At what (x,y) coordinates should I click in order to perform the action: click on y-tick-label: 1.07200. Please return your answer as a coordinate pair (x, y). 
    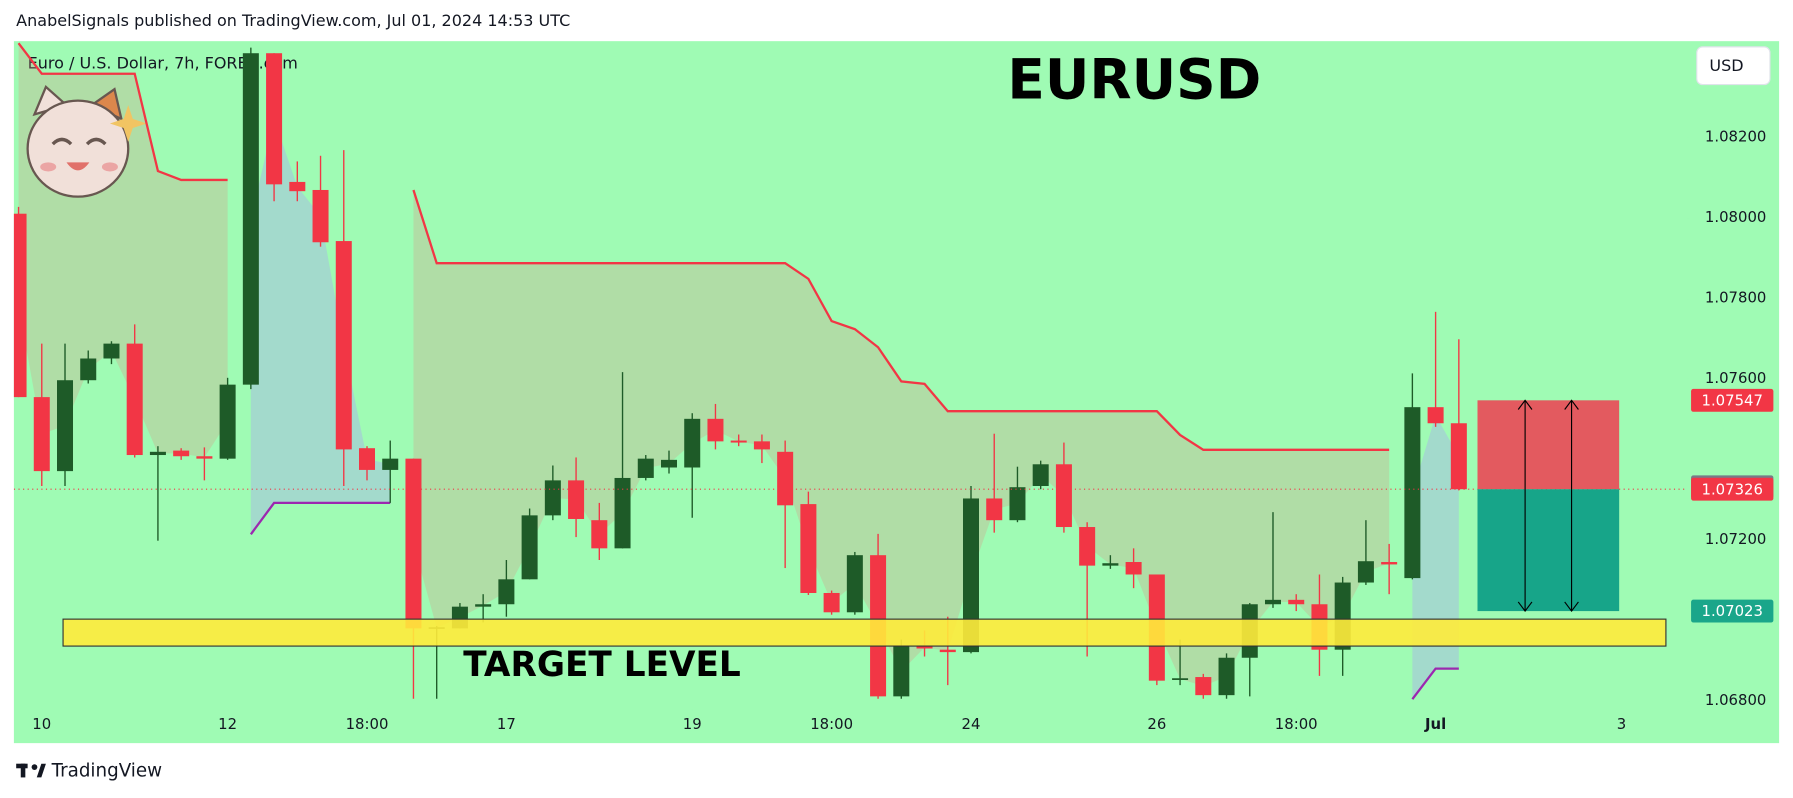
    Looking at the image, I should click on (1735, 539).